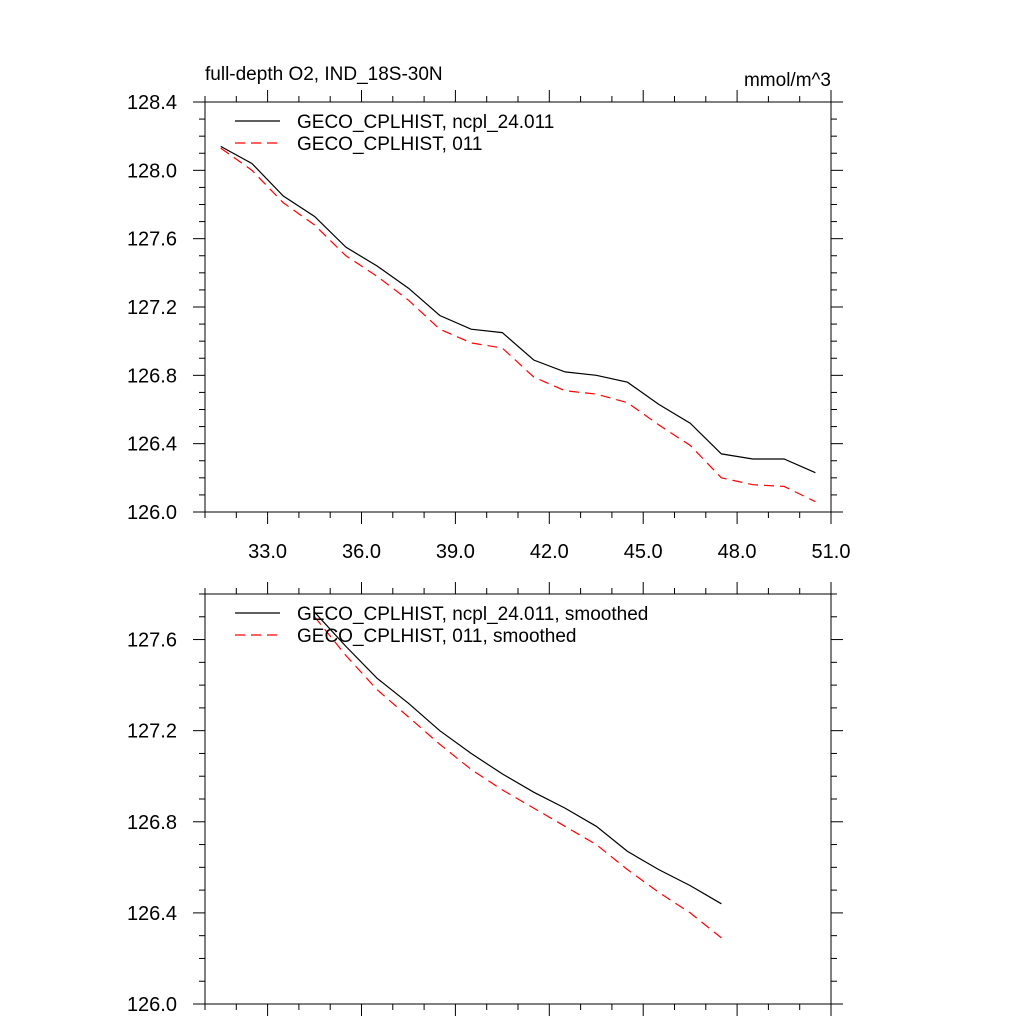  I want to click on x-tick-label: 51.0, so click(831, 552).